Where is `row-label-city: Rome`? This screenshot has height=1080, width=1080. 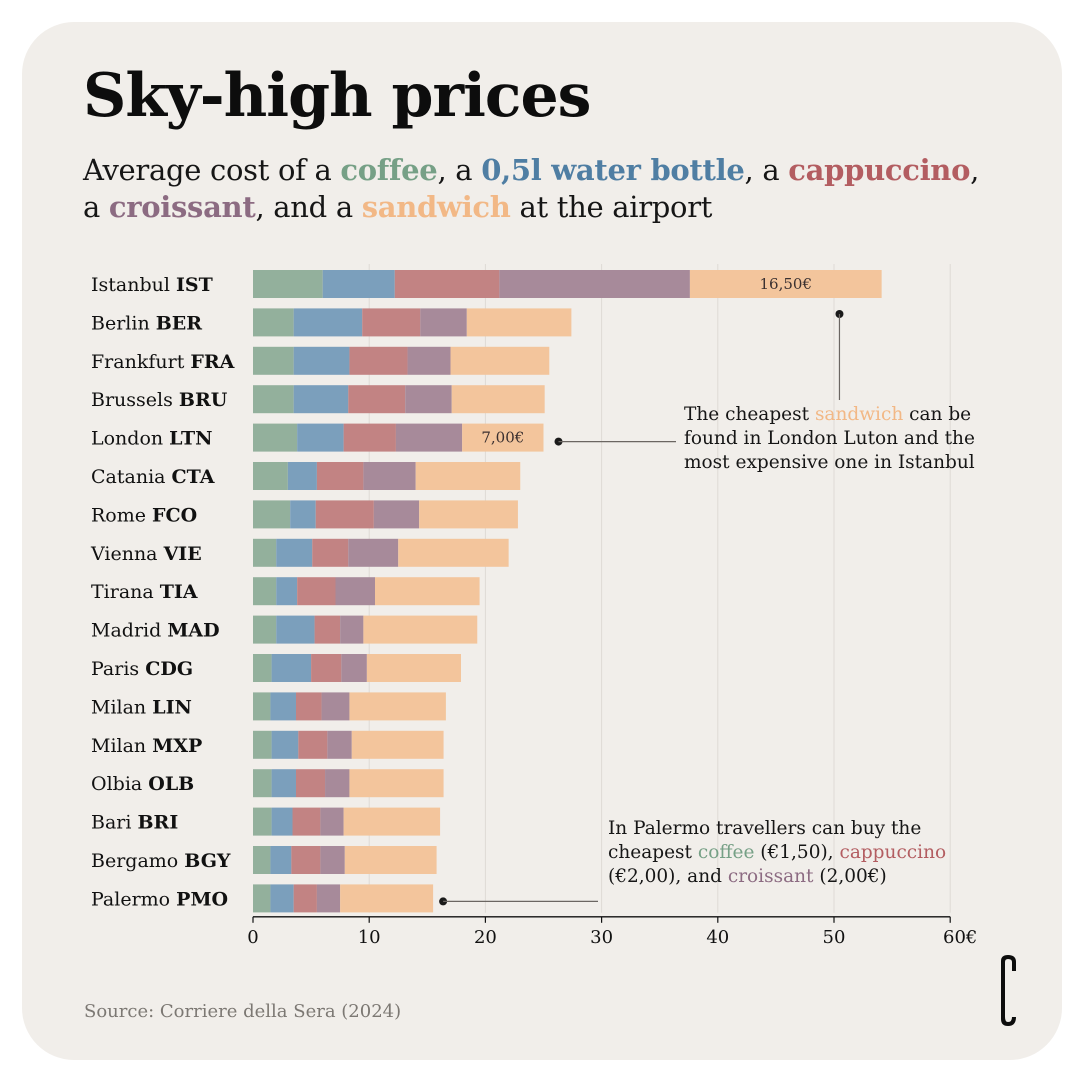
row-label-city: Rome is located at coordinates (121, 515).